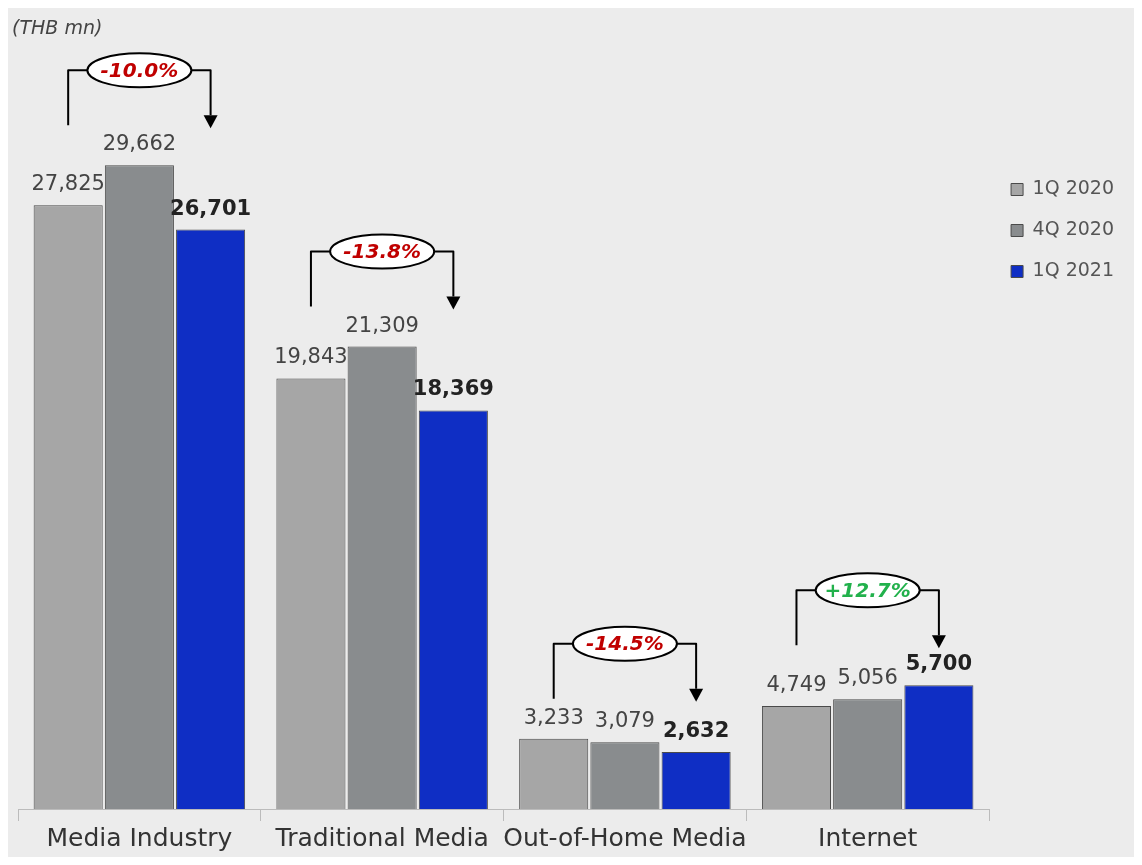  I want to click on data-label: 4,749, so click(796, 683).